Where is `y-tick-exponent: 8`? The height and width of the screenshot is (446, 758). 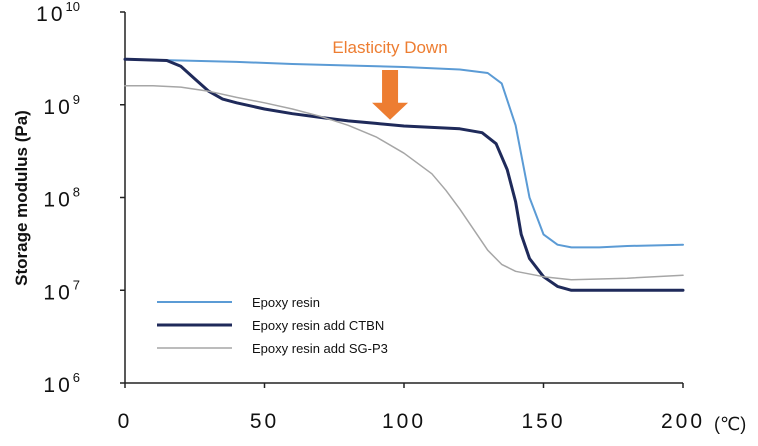 y-tick-exponent: 8 is located at coordinates (76, 192).